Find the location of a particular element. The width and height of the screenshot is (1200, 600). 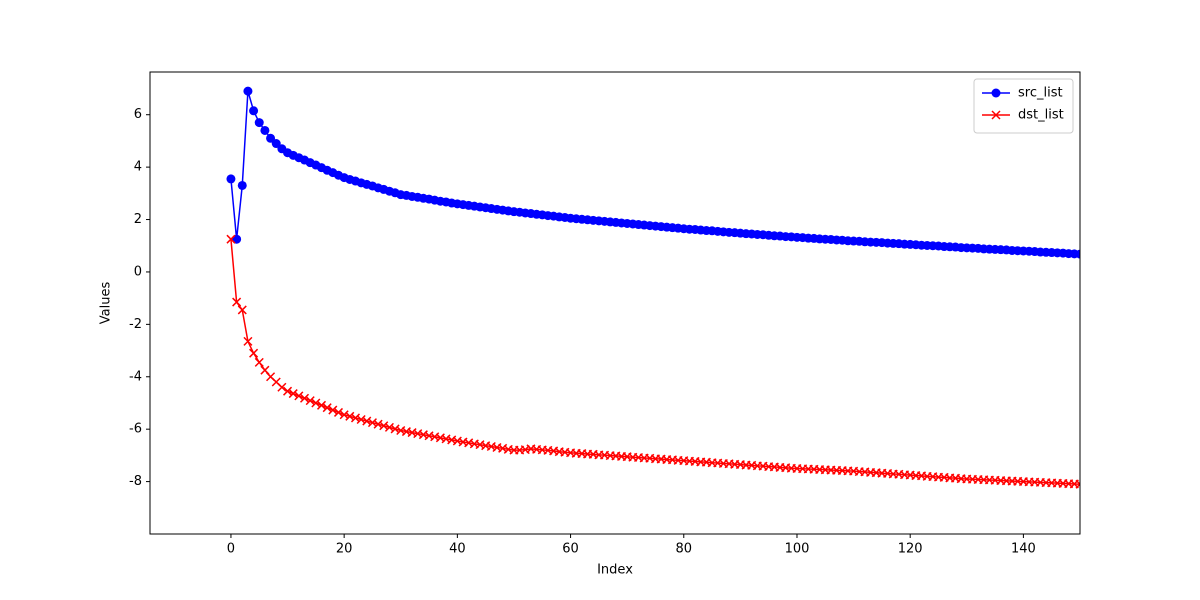

x-tick-label: 120 is located at coordinates (910, 549).